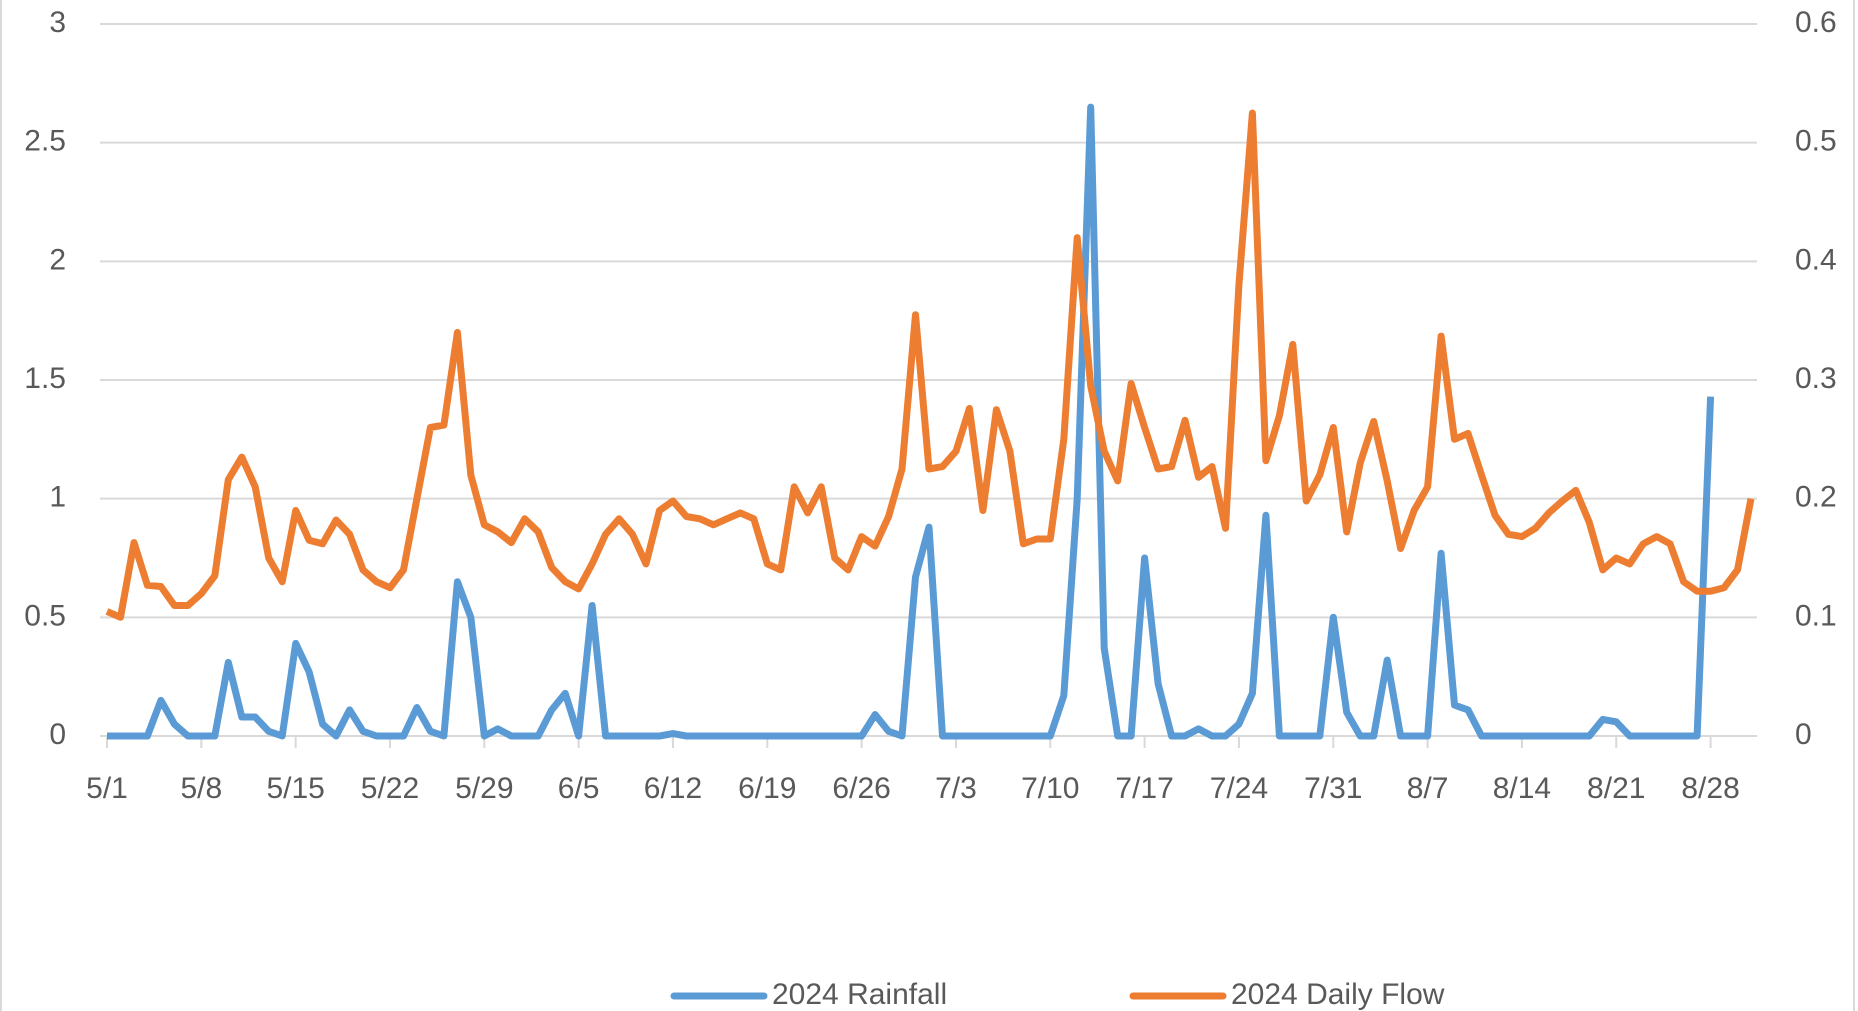 The image size is (1858, 1011). Describe the element at coordinates (1338, 994) in the screenshot. I see `legend-label: 2024 Daily Flow` at that location.